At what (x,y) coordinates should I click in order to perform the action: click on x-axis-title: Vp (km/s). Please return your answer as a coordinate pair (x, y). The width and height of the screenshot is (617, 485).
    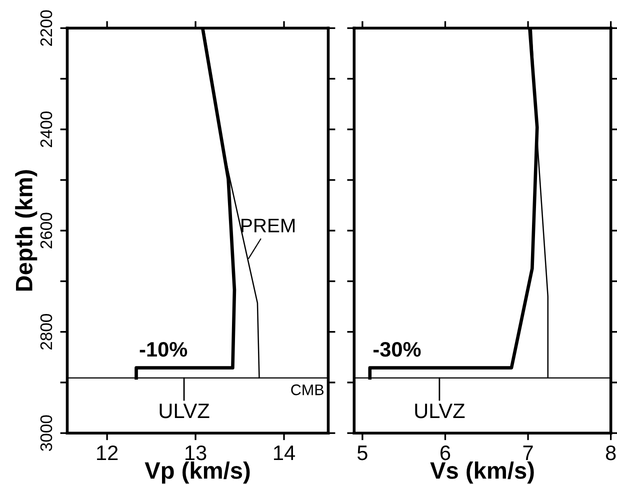
    Looking at the image, I should click on (197, 473).